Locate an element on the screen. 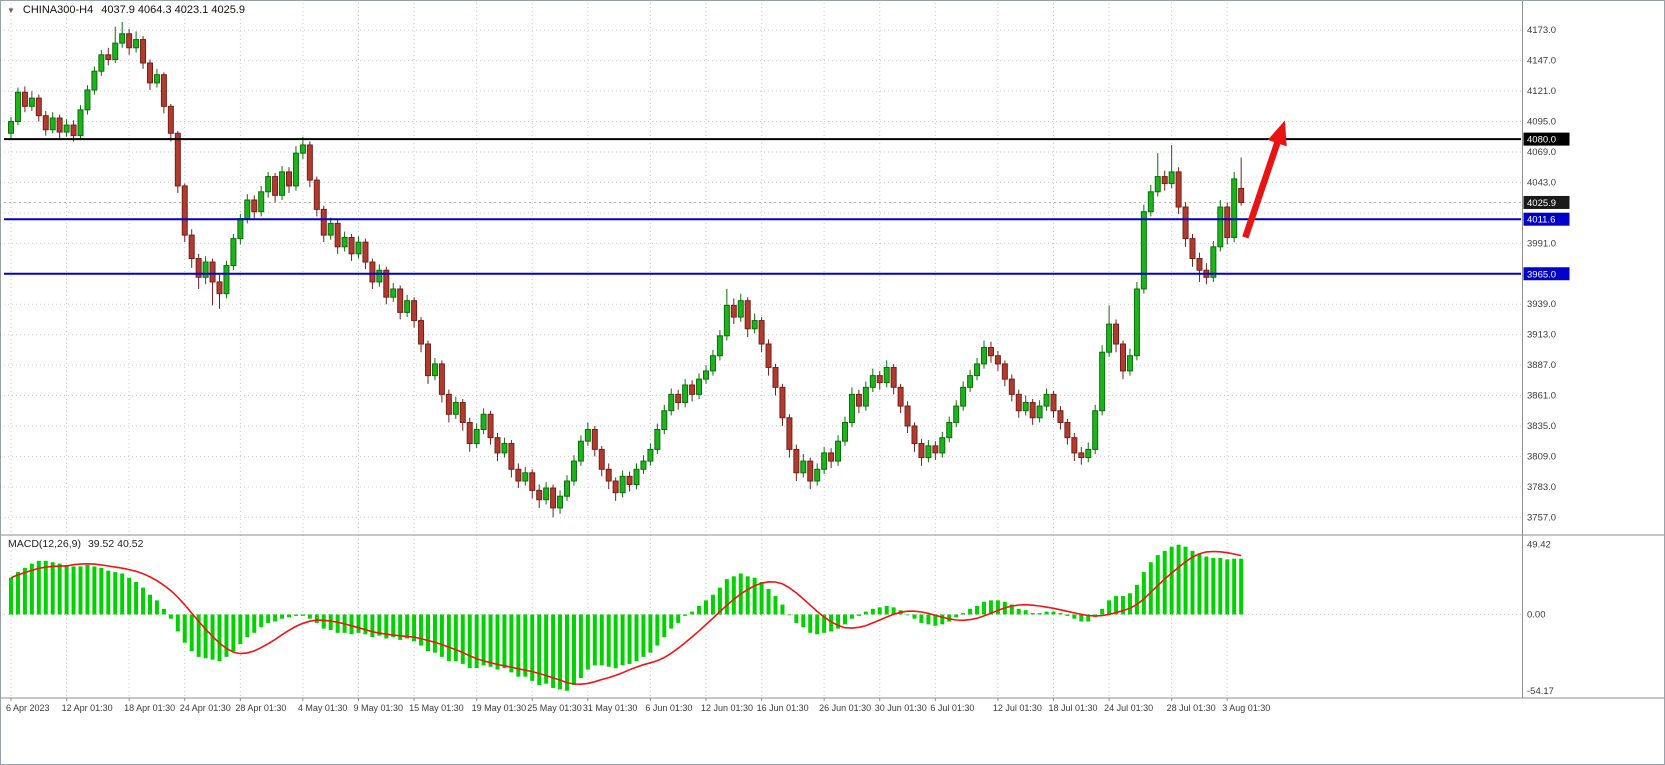 The width and height of the screenshot is (1665, 765). price-tick-label: 3757.0 is located at coordinates (1541, 517).